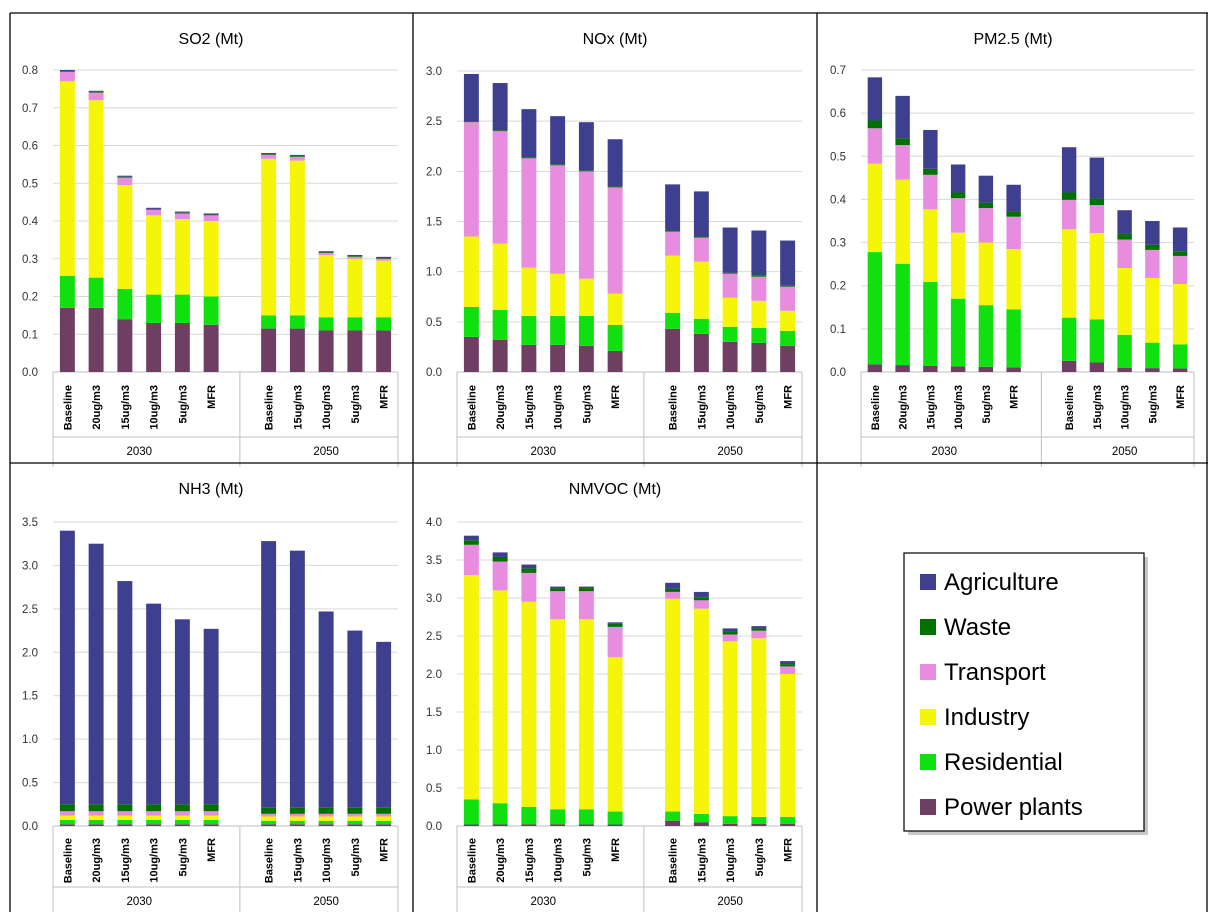 The width and height of the screenshot is (1208, 917). Describe the element at coordinates (30, 373) in the screenshot. I see `y-tick-label: 0.0` at that location.